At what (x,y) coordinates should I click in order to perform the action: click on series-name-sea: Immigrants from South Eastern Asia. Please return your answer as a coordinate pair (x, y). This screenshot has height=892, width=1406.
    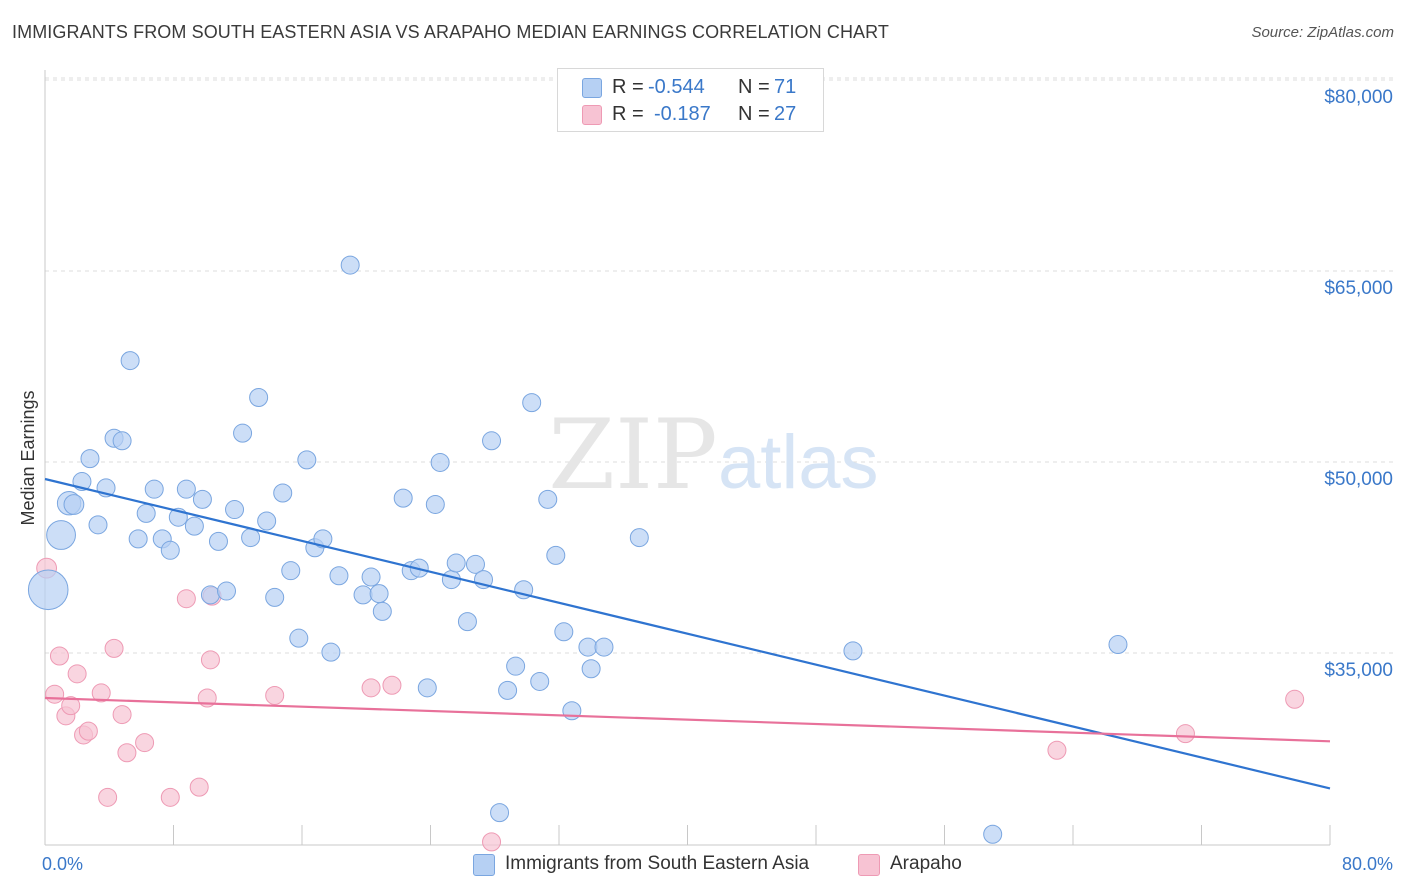
    Looking at the image, I should click on (657, 863).